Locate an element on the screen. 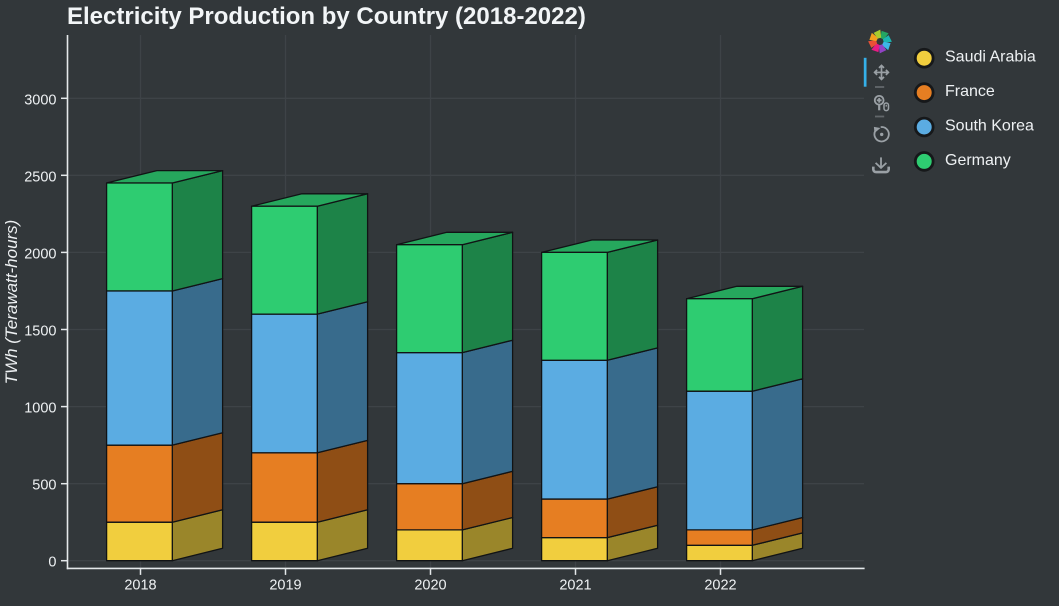 This screenshot has width=1059, height=606. svg-text: 2020 is located at coordinates (430, 586).